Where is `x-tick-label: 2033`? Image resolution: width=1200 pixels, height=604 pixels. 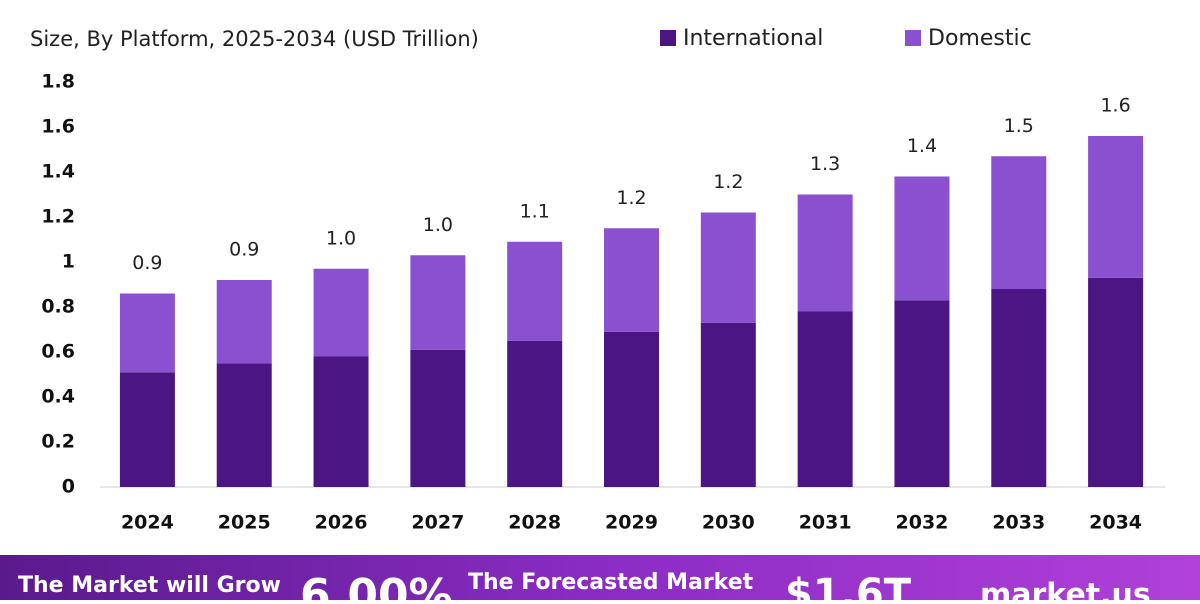
x-tick-label: 2033 is located at coordinates (1018, 523).